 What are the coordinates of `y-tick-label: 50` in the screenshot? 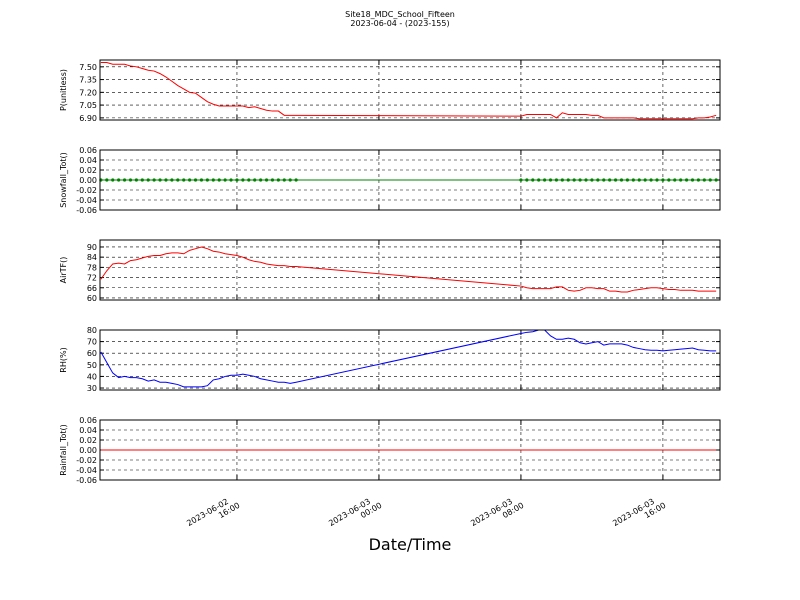 It's located at (92, 365).